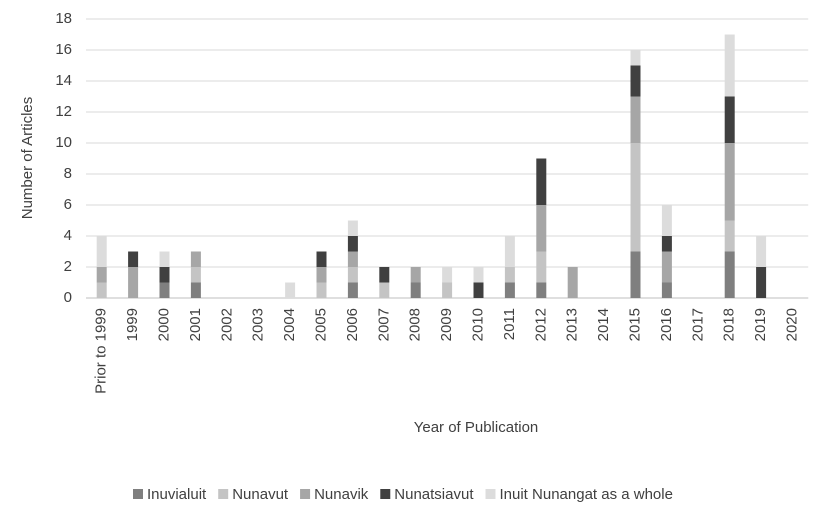 Image resolution: width=816 pixels, height=505 pixels. I want to click on x-tick-label: 2016, so click(666, 324).